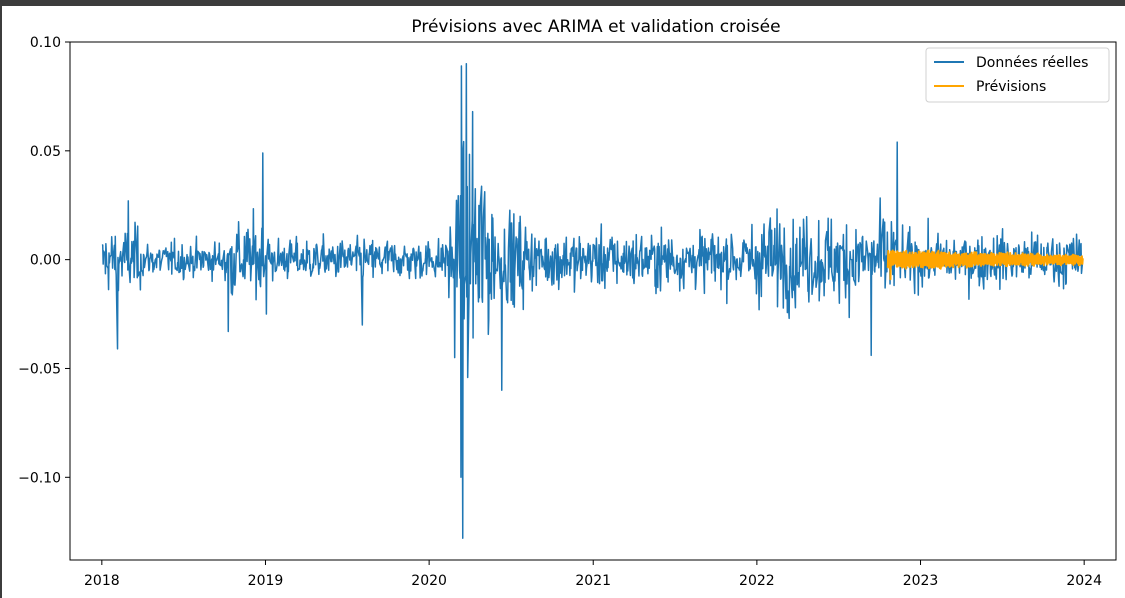 The width and height of the screenshot is (1125, 598). Describe the element at coordinates (1011, 87) in the screenshot. I see `legend-label-previsions: Prévisions` at that location.